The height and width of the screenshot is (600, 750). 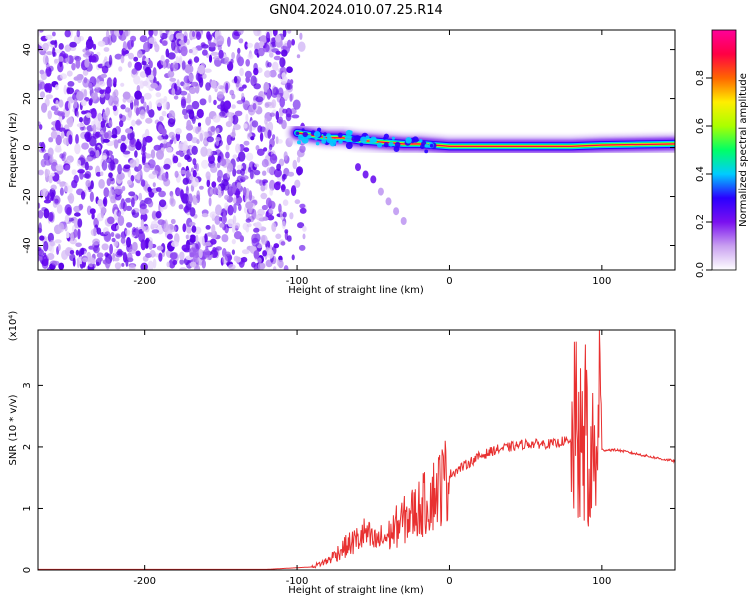 I want to click on branch-blob, so click(x=373, y=179).